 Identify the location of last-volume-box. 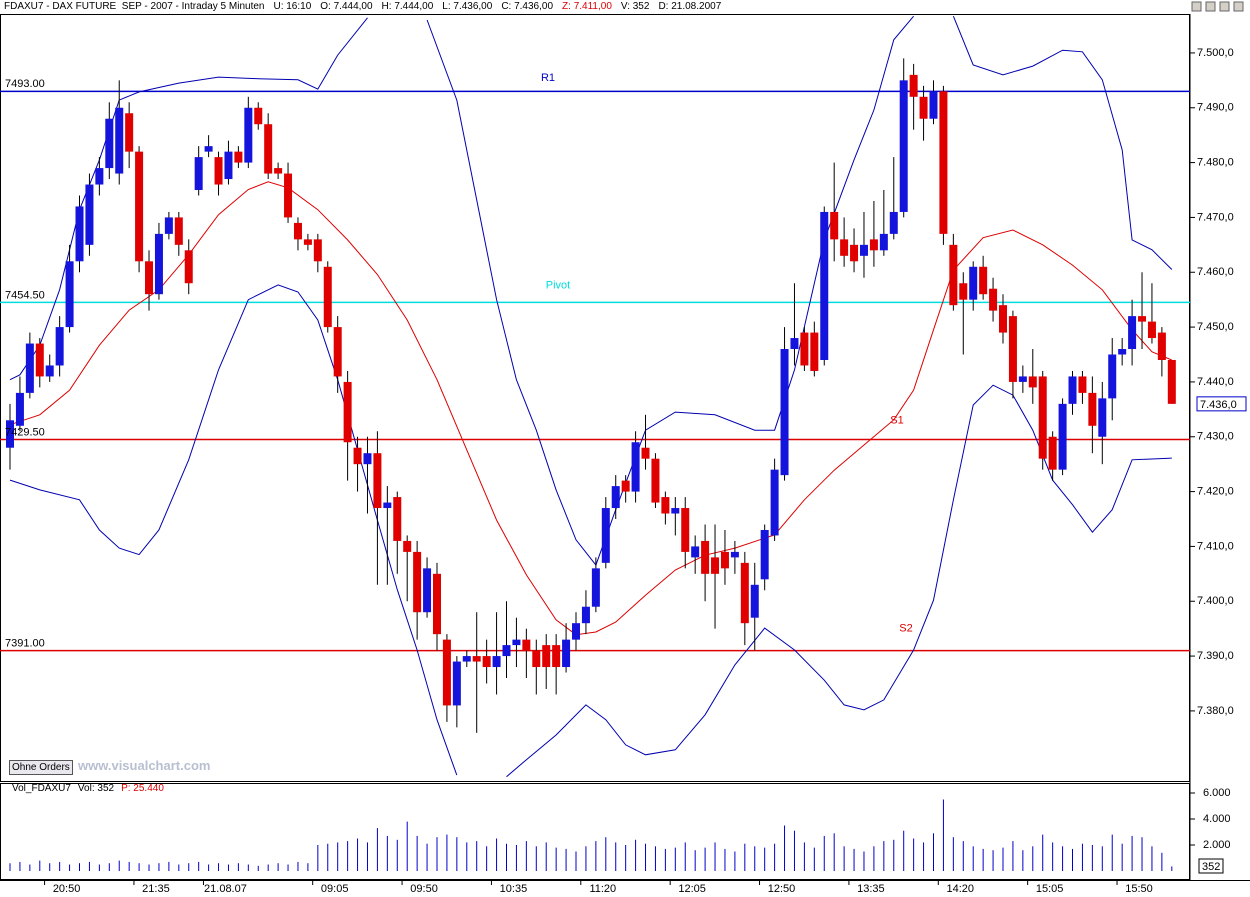
(1211, 866).